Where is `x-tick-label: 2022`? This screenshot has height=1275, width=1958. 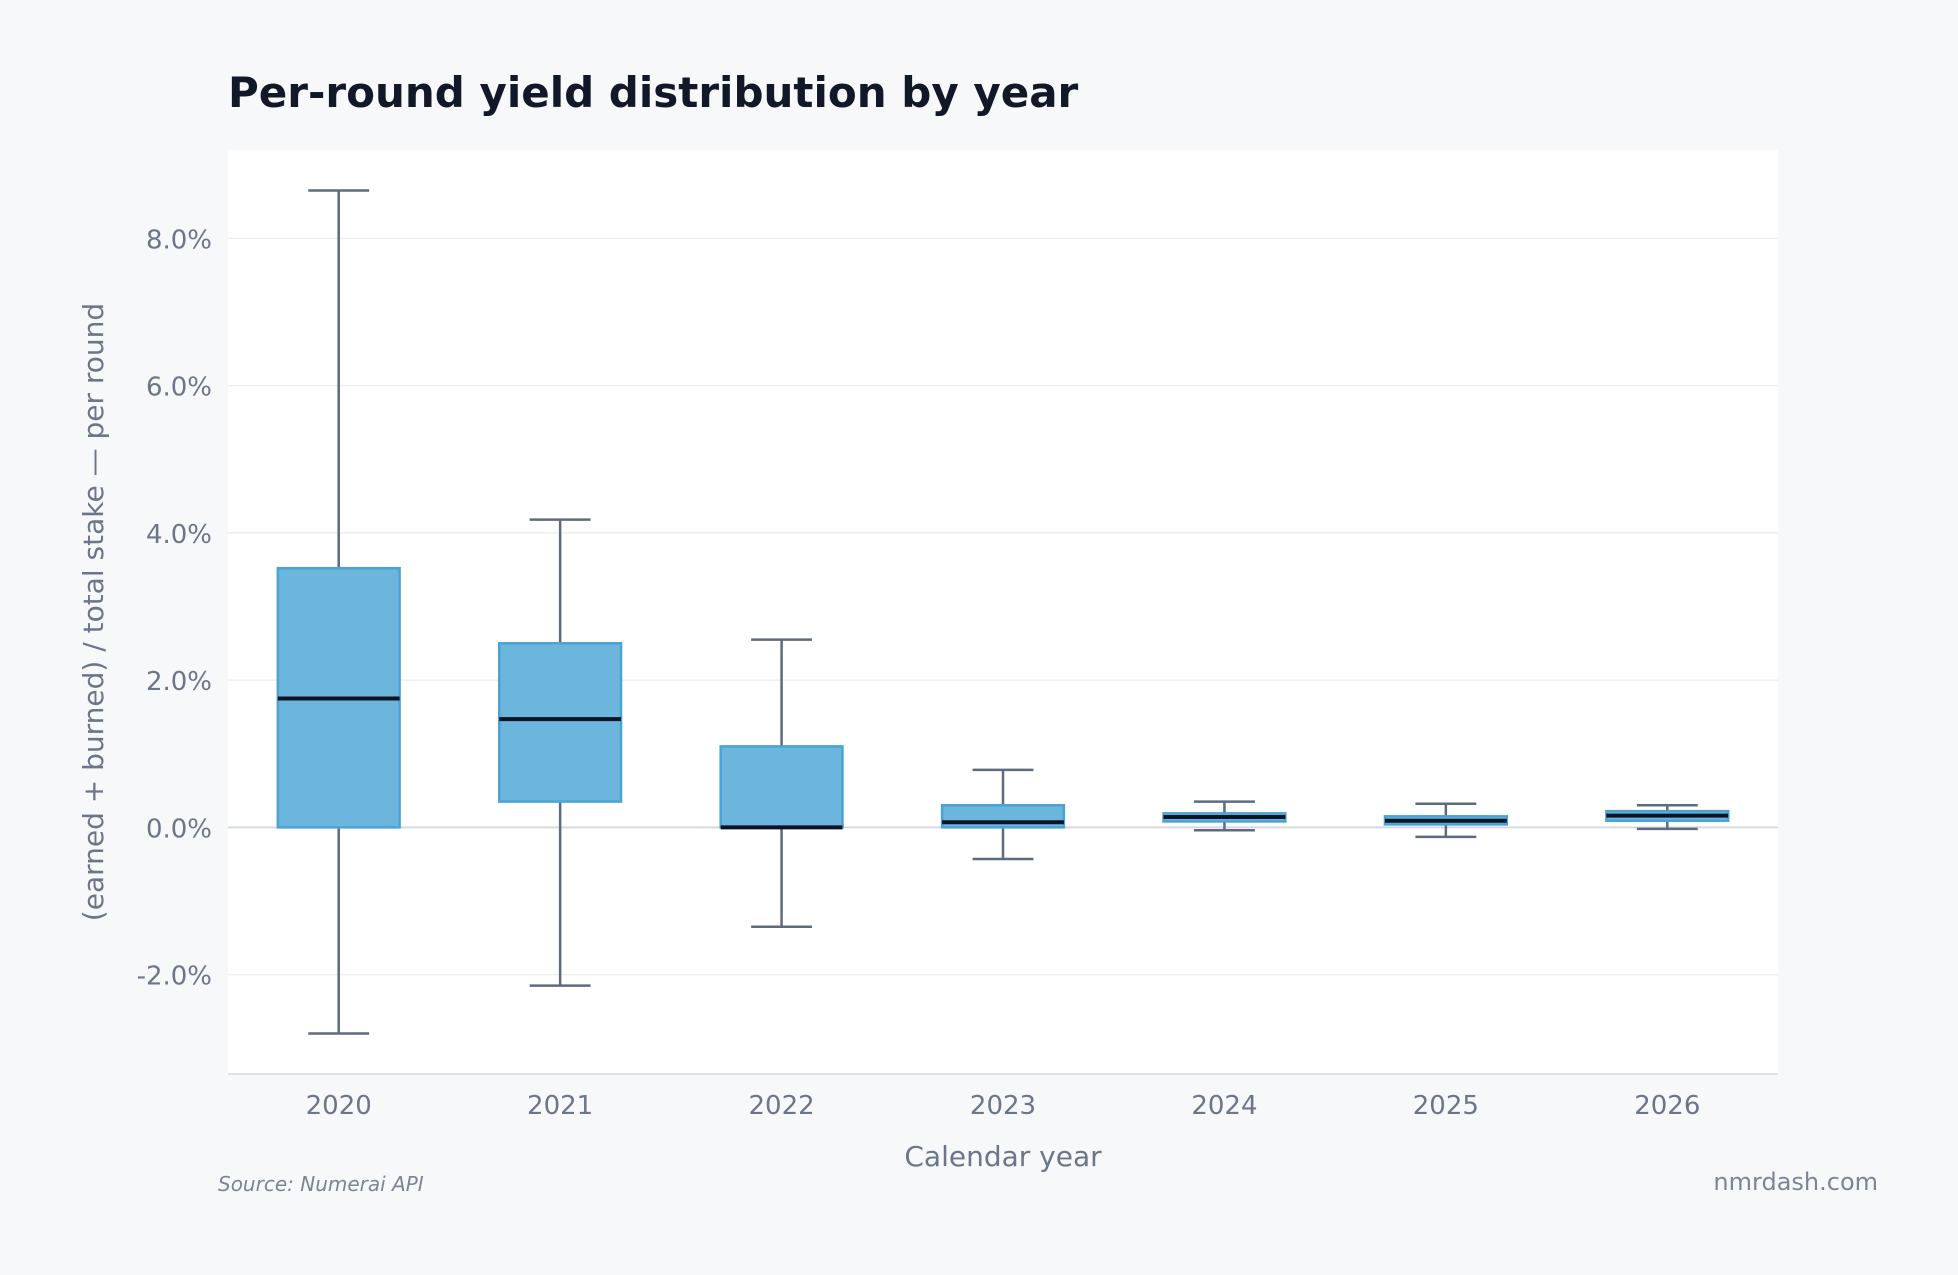
x-tick-label: 2022 is located at coordinates (781, 1106).